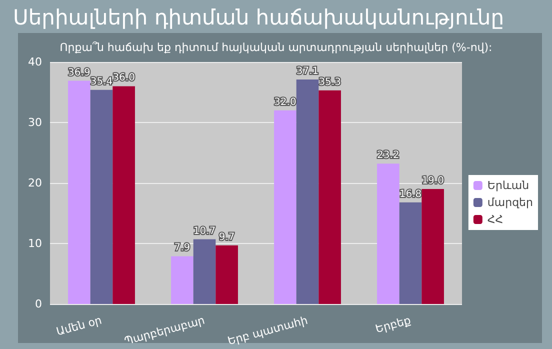 The height and width of the screenshot is (349, 552). I want to click on data-label: 35.4, so click(101, 82).